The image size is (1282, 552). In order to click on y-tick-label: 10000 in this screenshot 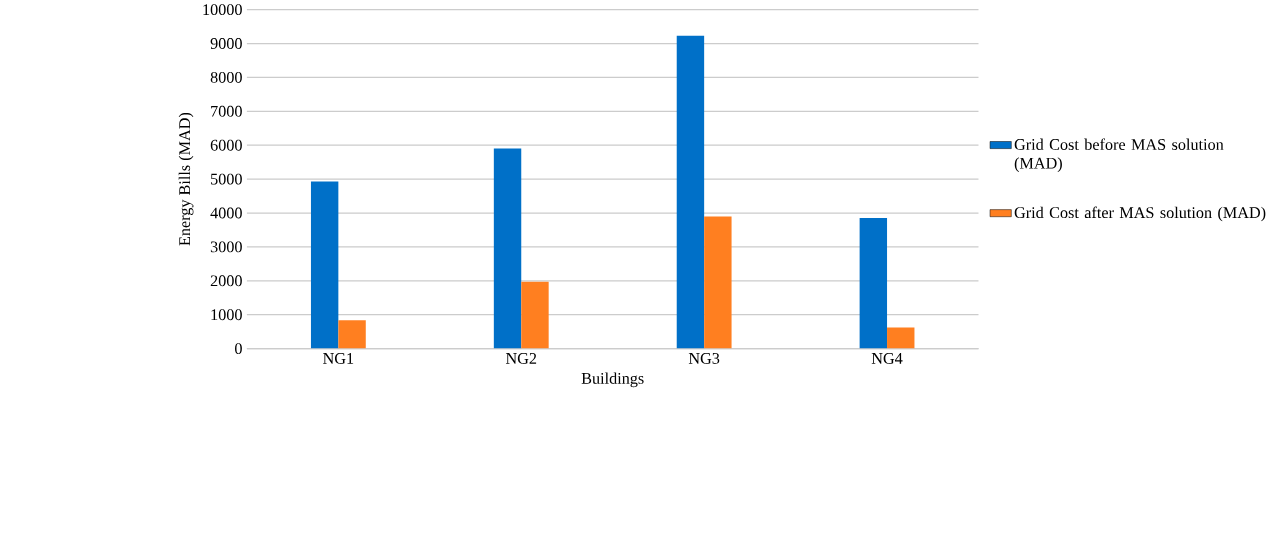, I will do `click(222, 10)`.